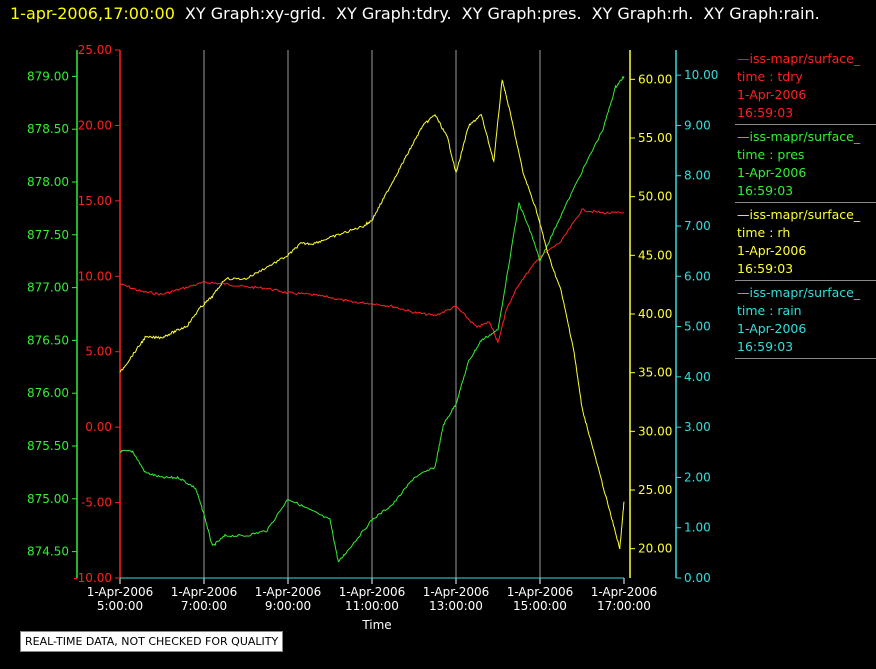  Describe the element at coordinates (655, 490) in the screenshot. I see `rh-tick-label: 25.00` at that location.